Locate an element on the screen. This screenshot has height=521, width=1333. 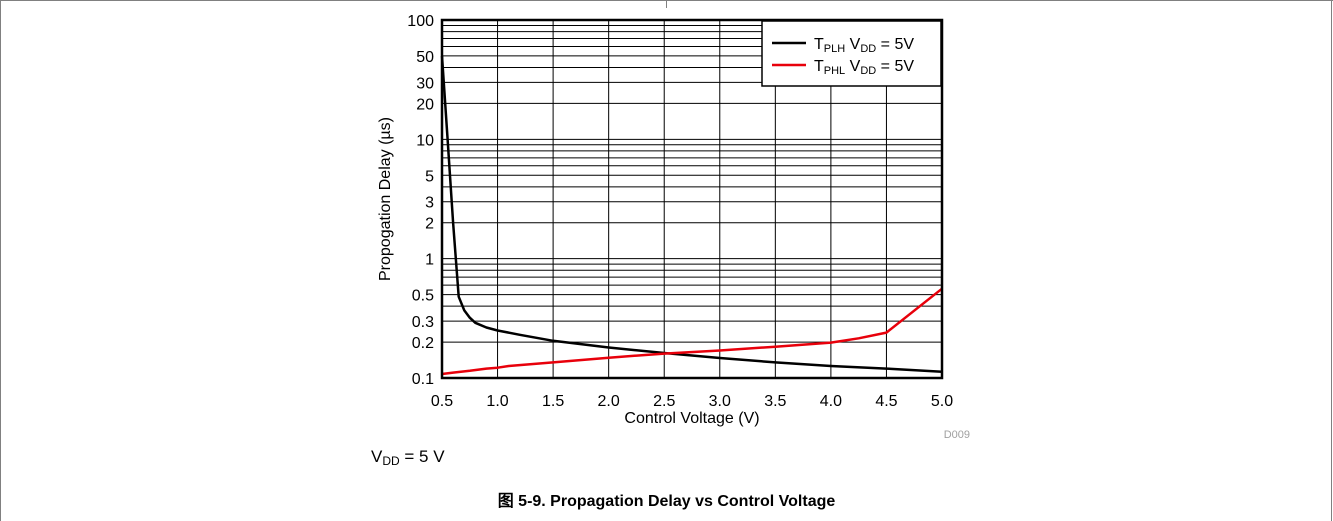
series-line-phl is located at coordinates (692, 331).